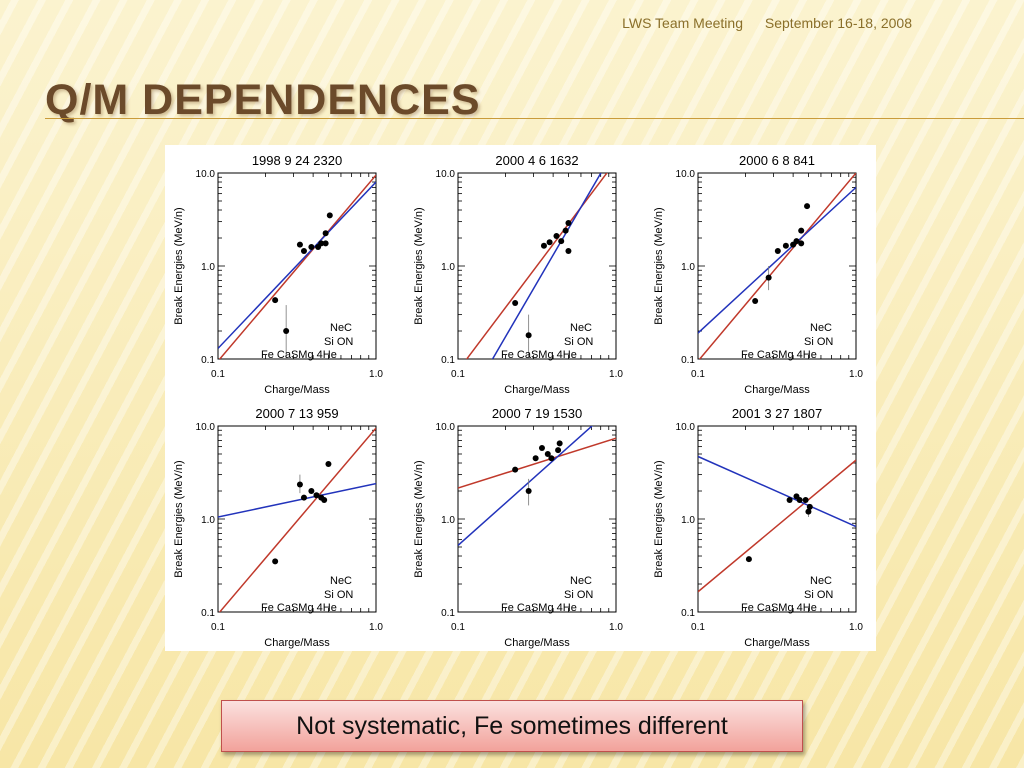  I want to click on slide-header: LWS Team Meeting September 16-18, 2008, so click(456, 23).